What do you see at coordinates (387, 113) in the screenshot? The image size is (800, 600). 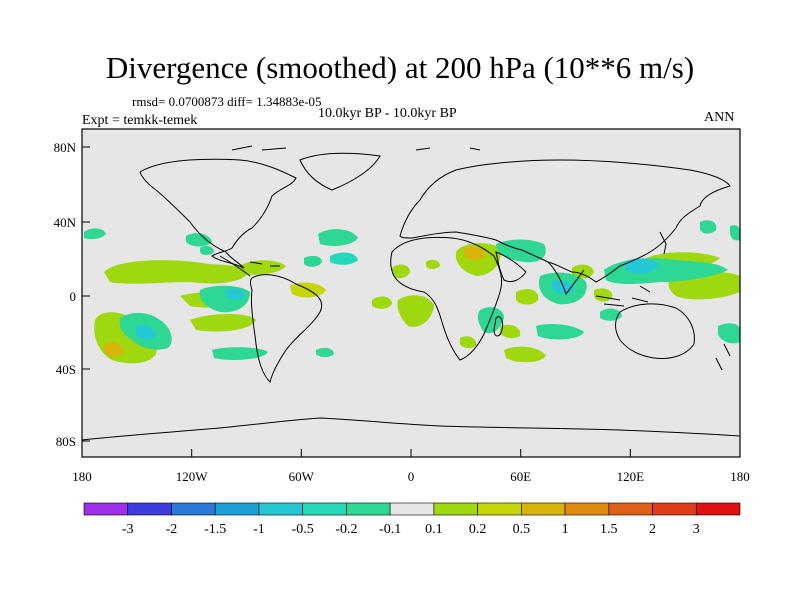 I see `case-label: 10.0kyr BP - 10.0kyr BP` at bounding box center [387, 113].